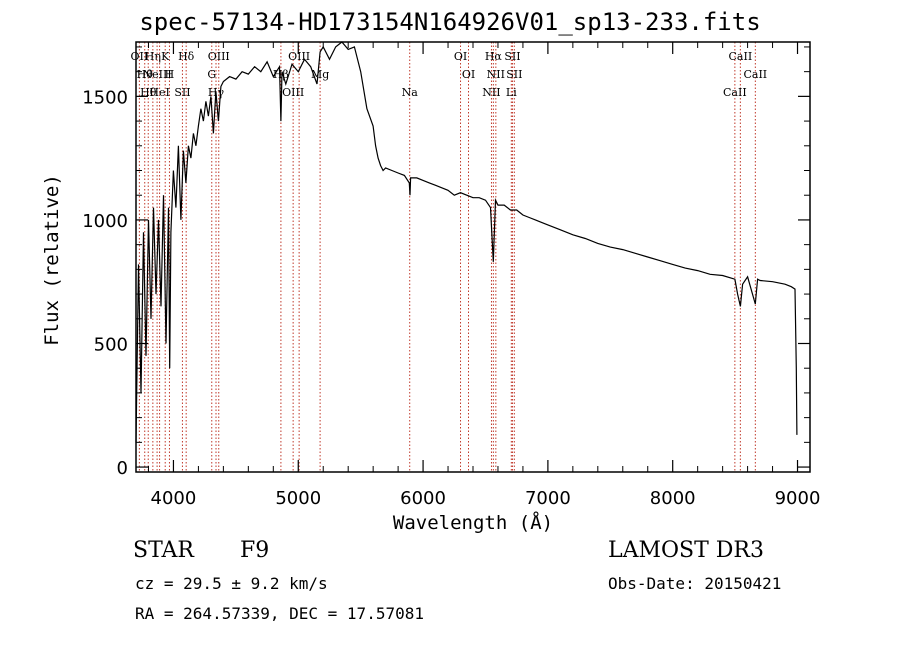  Describe the element at coordinates (298, 498) in the screenshot. I see `x-tick-label-1: 5000` at that location.